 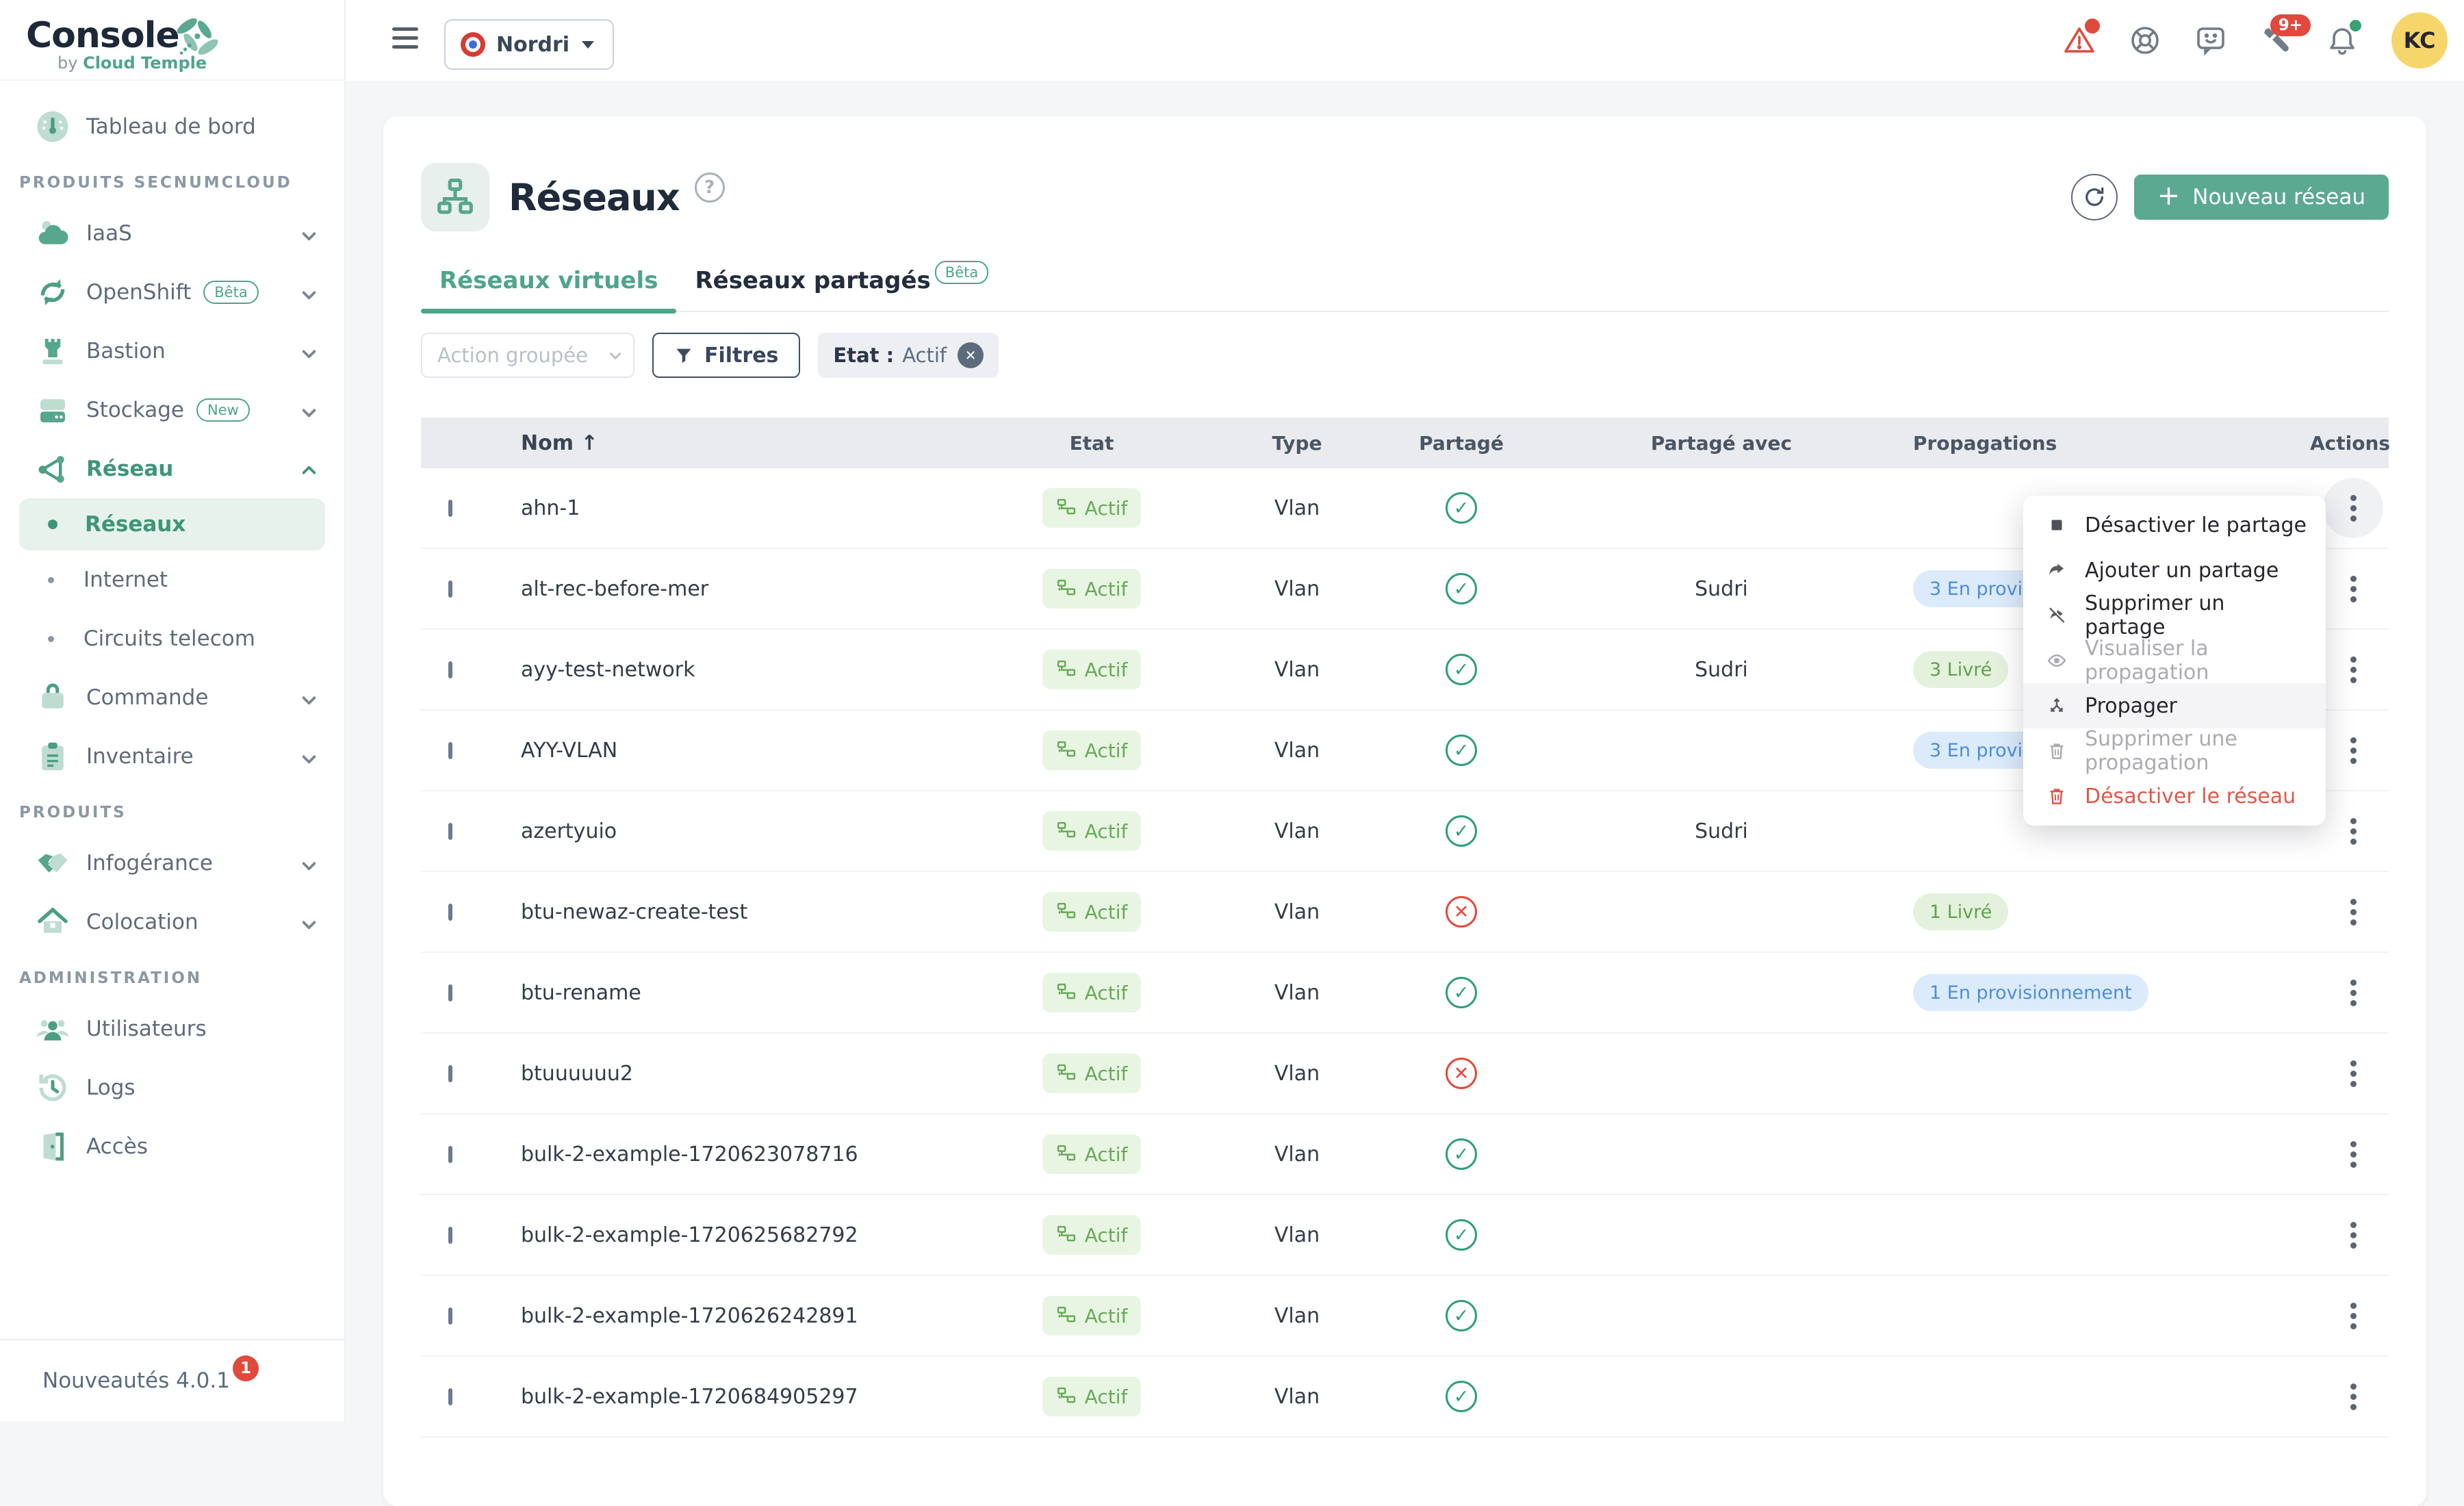 I want to click on sidebar-item-commande: Commande, so click(x=172, y=697).